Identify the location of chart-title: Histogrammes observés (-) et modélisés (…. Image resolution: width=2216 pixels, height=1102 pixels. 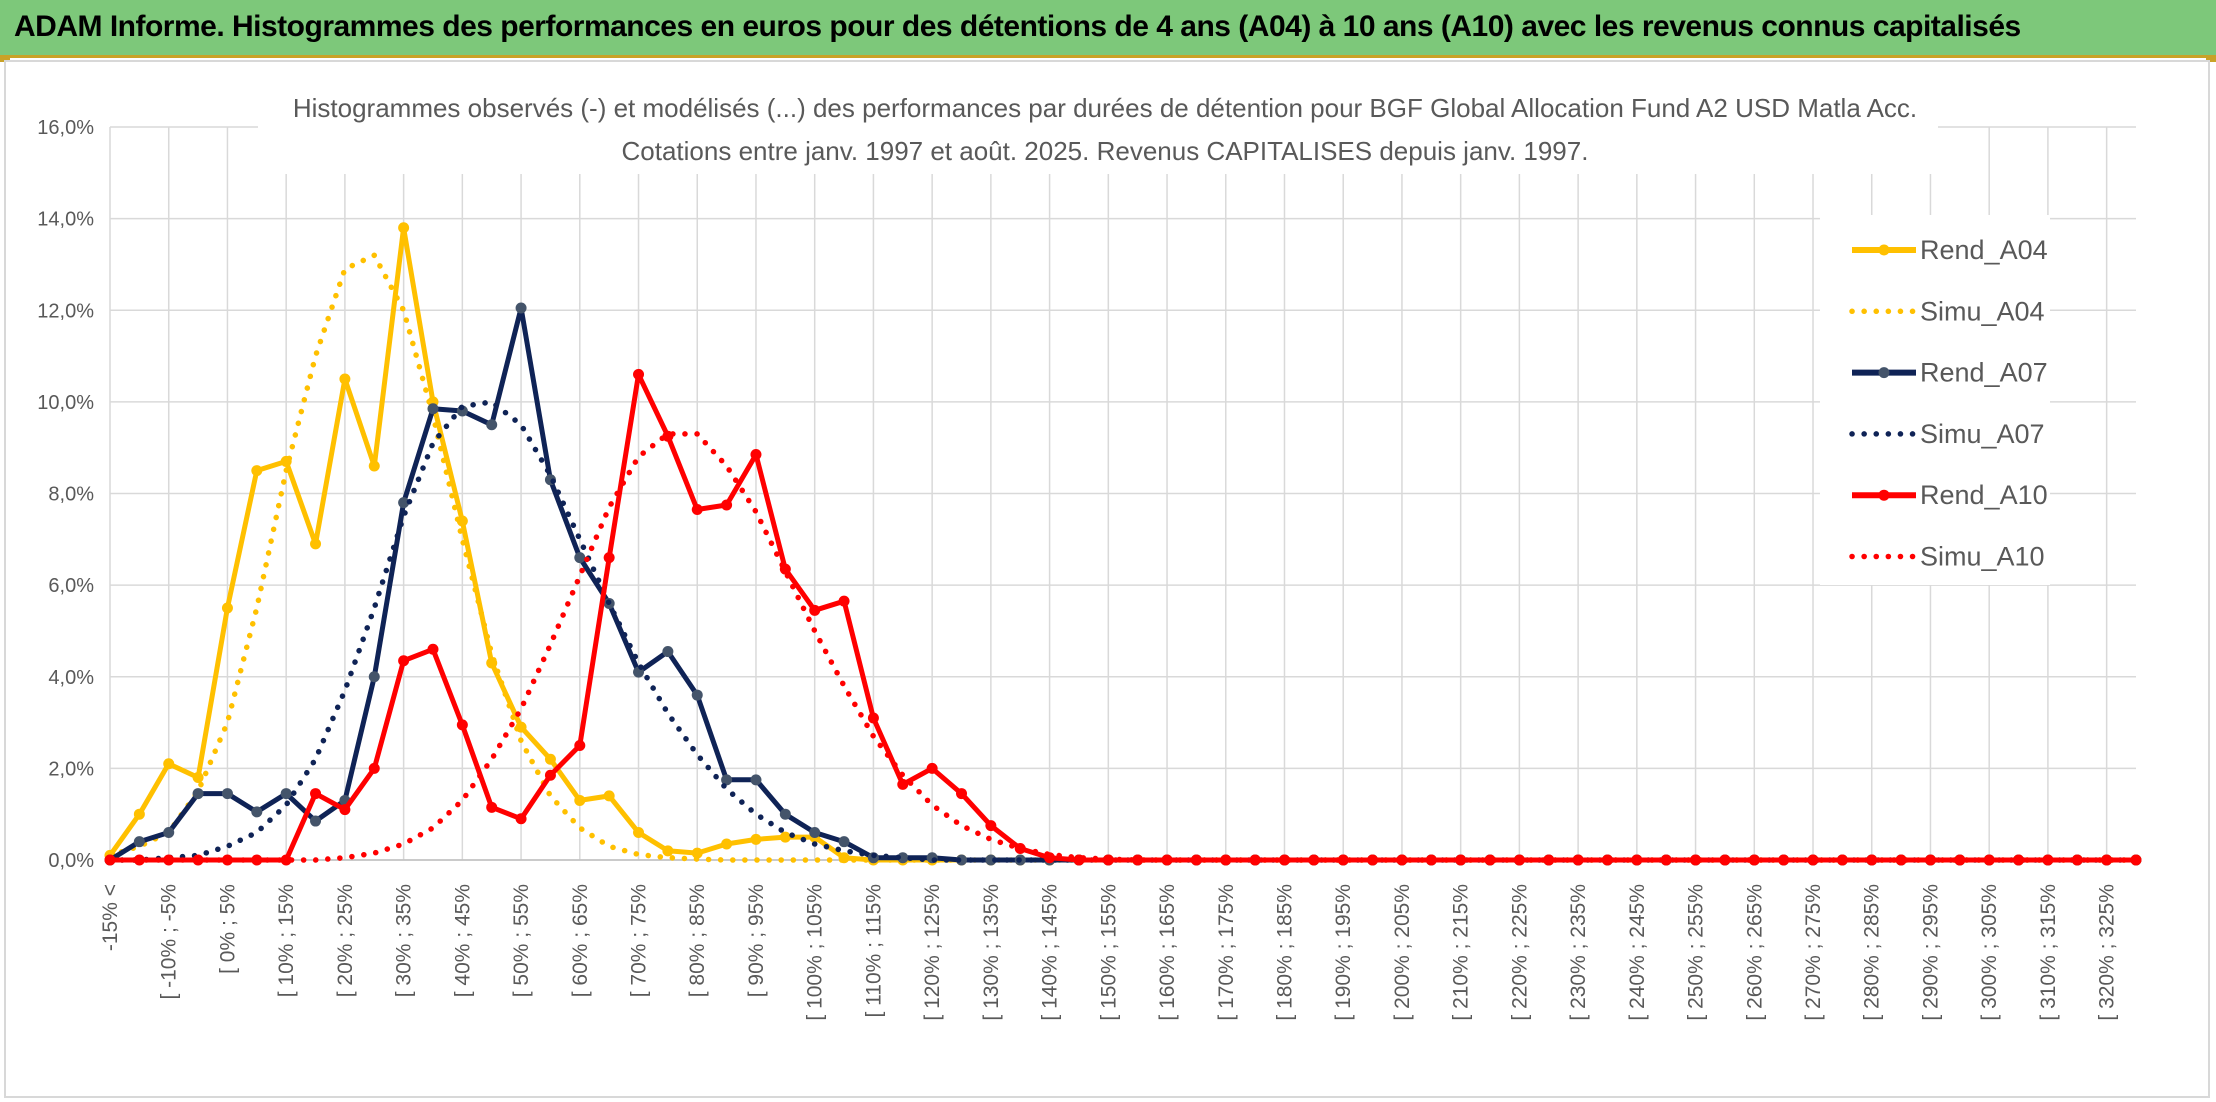
(1105, 108).